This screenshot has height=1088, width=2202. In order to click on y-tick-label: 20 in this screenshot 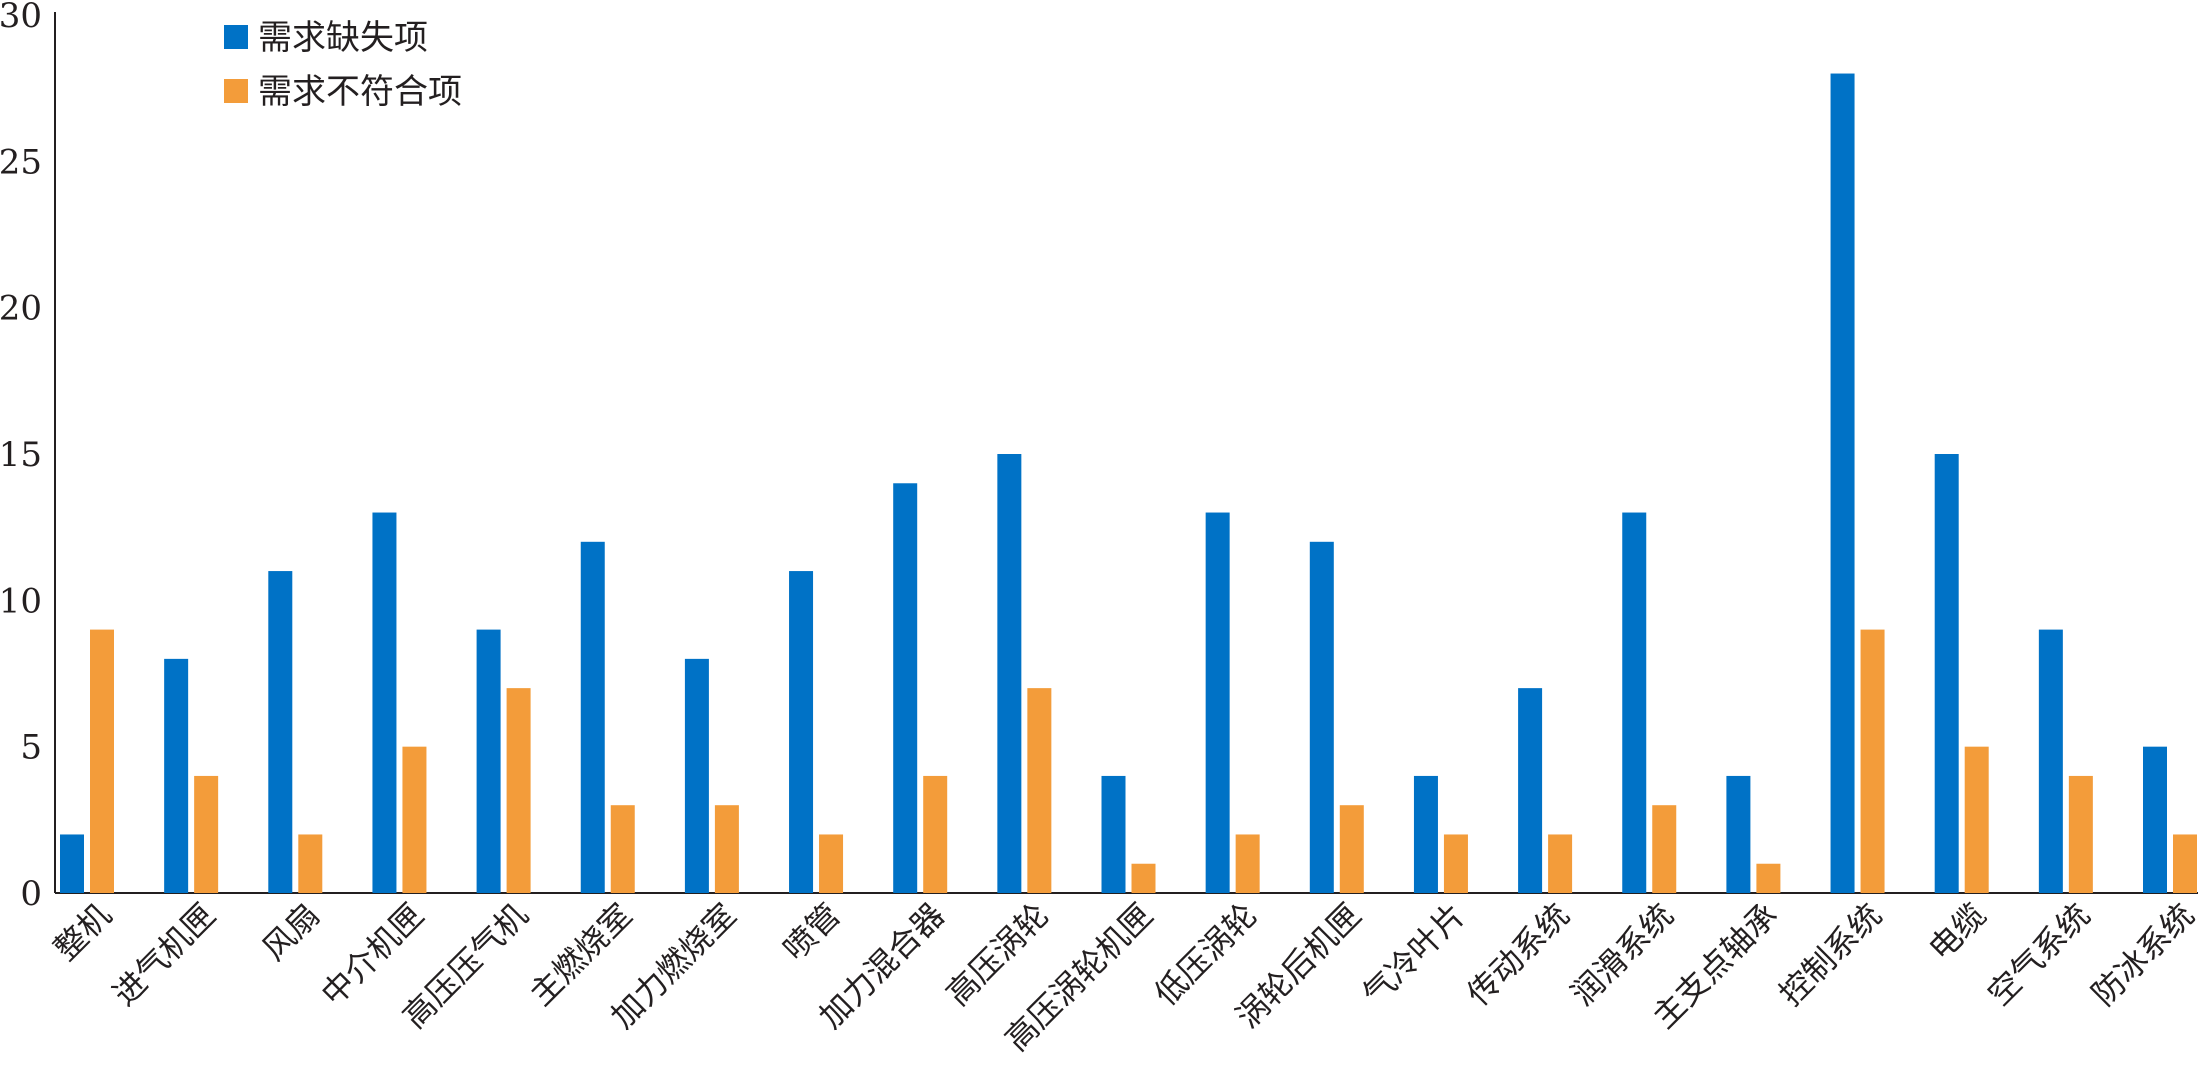, I will do `click(21, 309)`.